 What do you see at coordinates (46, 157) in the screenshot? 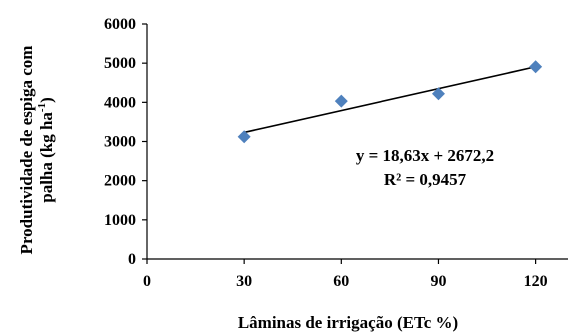
I see `y-axis-title-line2-prefix: palha (kg ha` at bounding box center [46, 157].